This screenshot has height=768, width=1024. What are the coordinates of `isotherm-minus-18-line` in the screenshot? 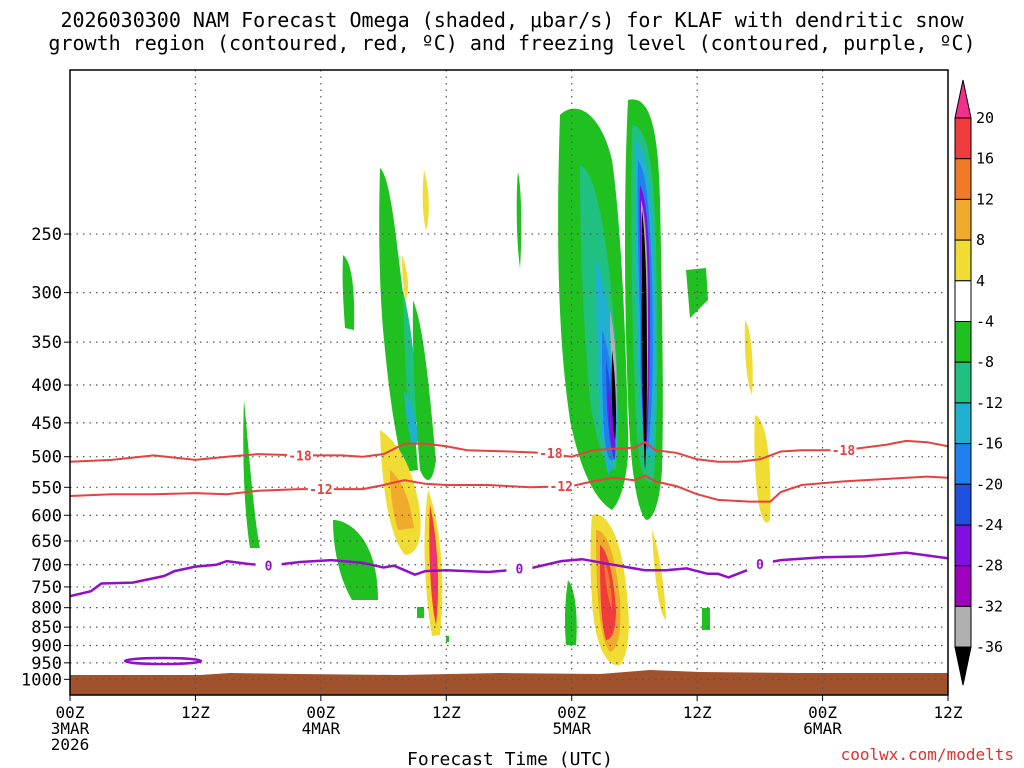 It's located at (509, 451).